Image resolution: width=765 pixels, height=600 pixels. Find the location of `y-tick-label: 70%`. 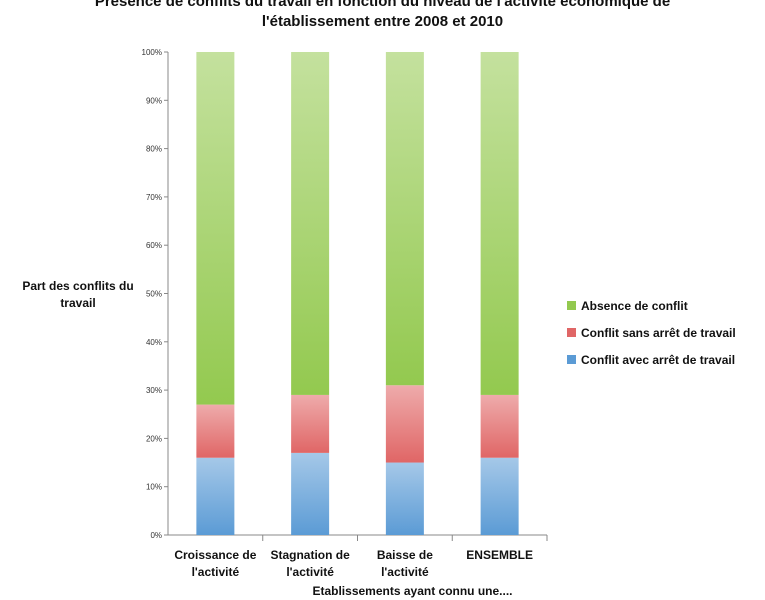

y-tick-label: 70% is located at coordinates (154, 197).